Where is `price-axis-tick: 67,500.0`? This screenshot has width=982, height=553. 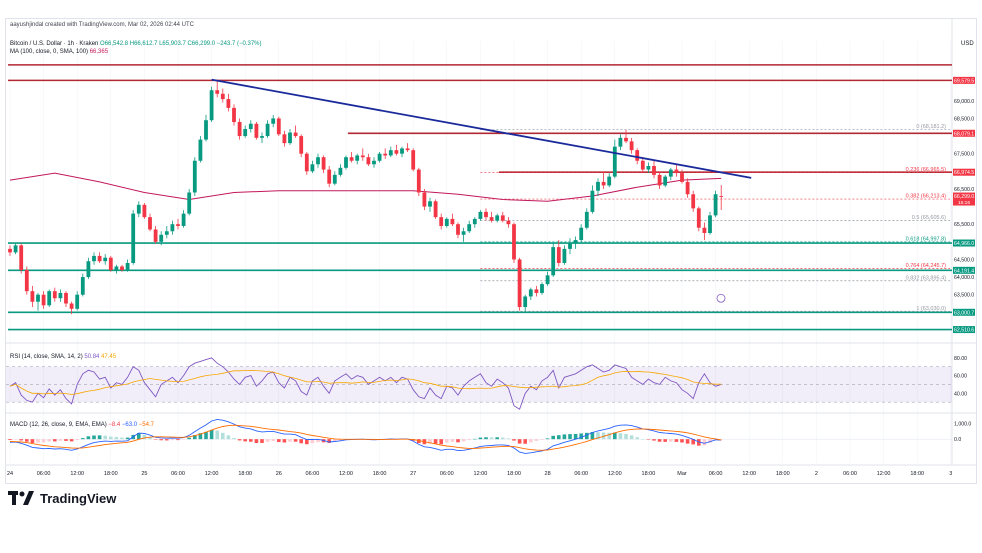
price-axis-tick: 67,500.0 is located at coordinates (964, 155).